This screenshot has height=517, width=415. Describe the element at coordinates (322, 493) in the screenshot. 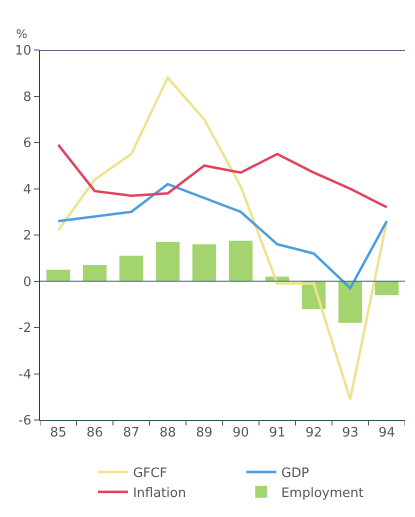

I see `legend-label: Employment` at that location.